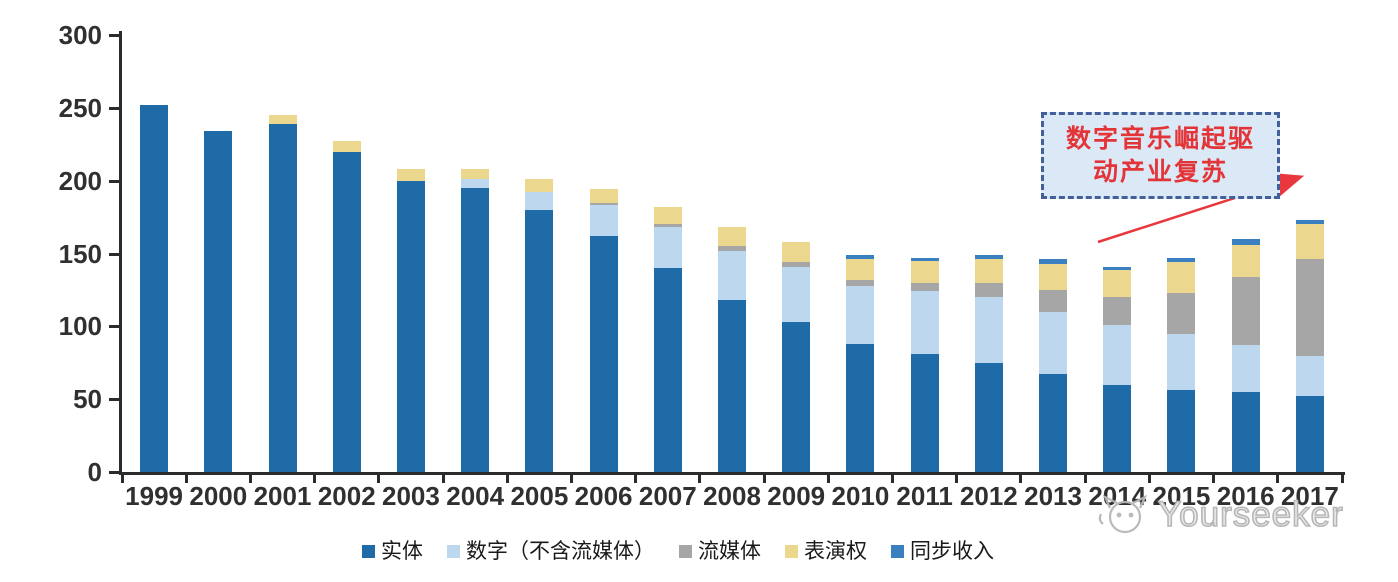  What do you see at coordinates (860, 496) in the screenshot?
I see `x-axis-label: 2010` at bounding box center [860, 496].